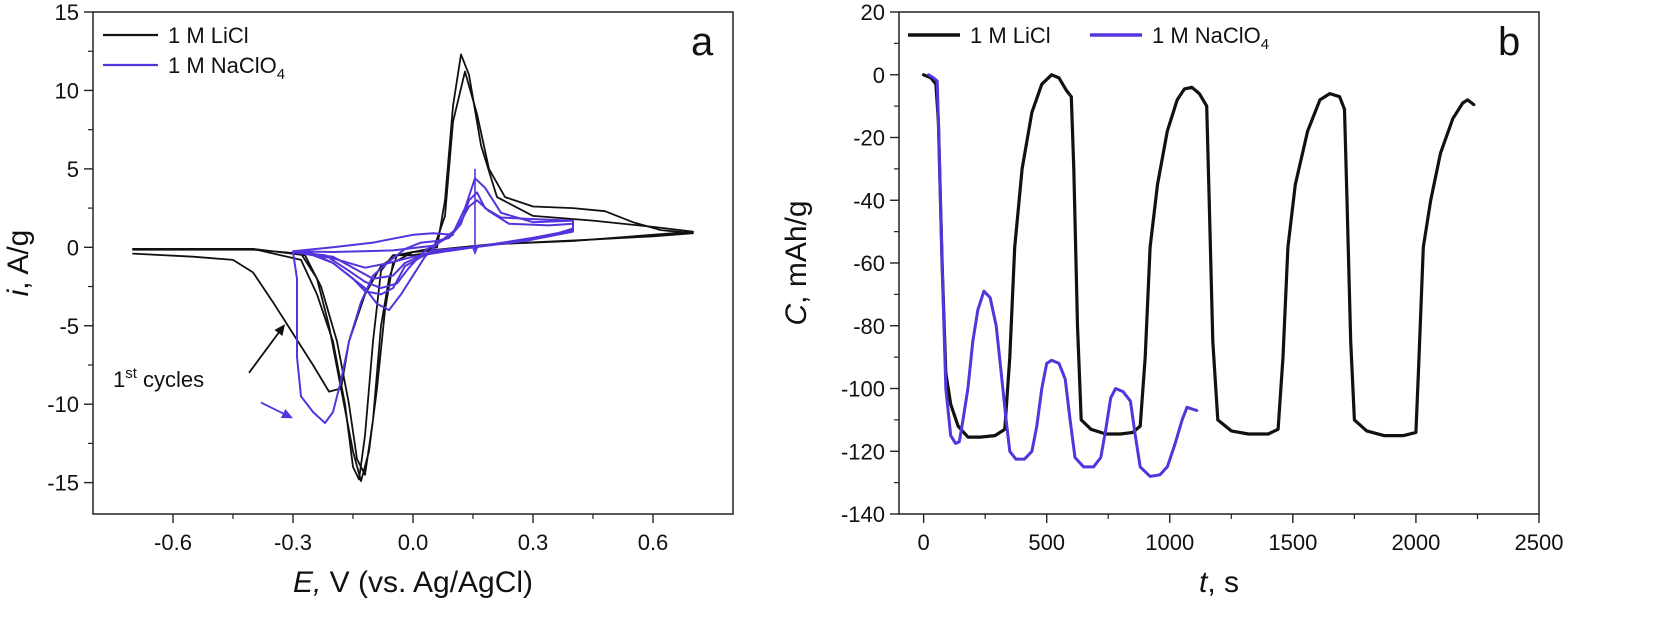 This screenshot has height=636, width=1654. I want to click on panel-a-ylabel: i, A/g, so click(18, 263).